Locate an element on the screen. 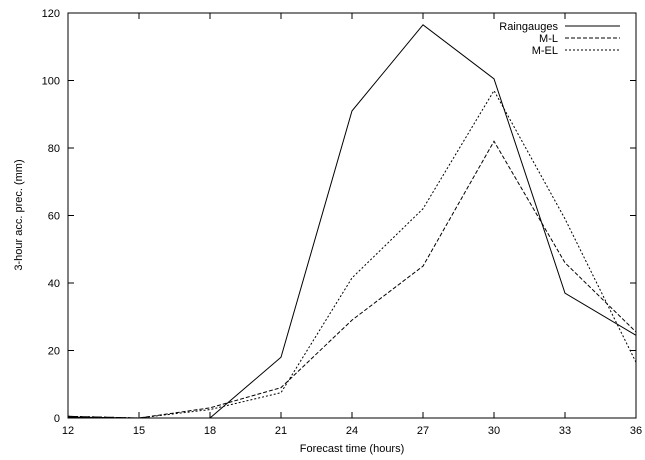 The height and width of the screenshot is (460, 645). x-tick-label: 36 is located at coordinates (636, 431).